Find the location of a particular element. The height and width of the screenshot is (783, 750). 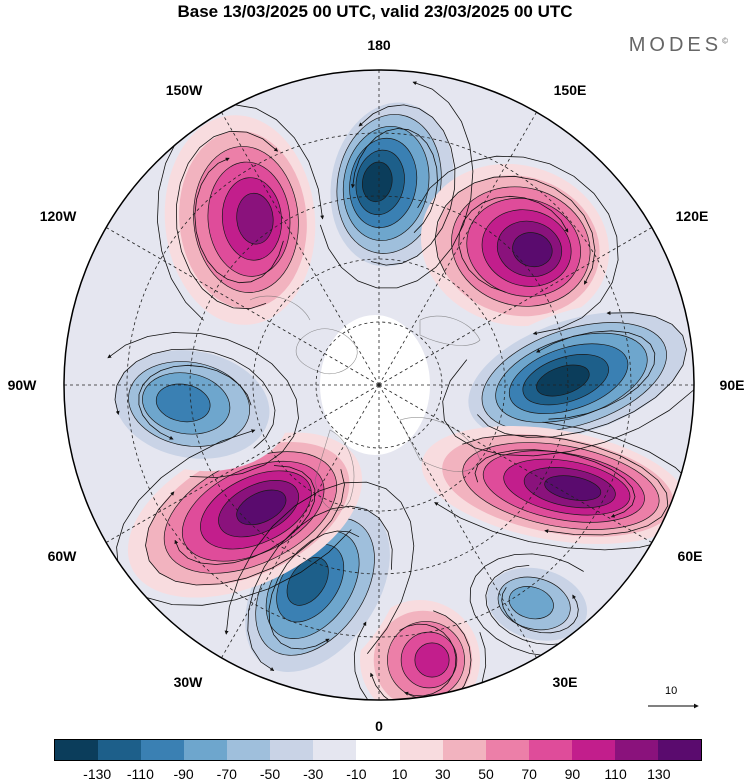

modes-logo: MODES© is located at coordinates (678, 45).